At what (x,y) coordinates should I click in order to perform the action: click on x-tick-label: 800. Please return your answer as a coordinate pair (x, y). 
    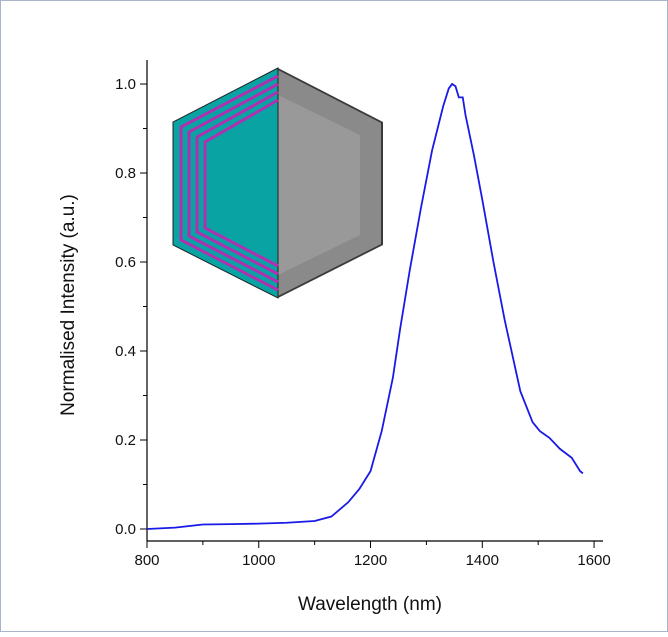
    Looking at the image, I should click on (146, 560).